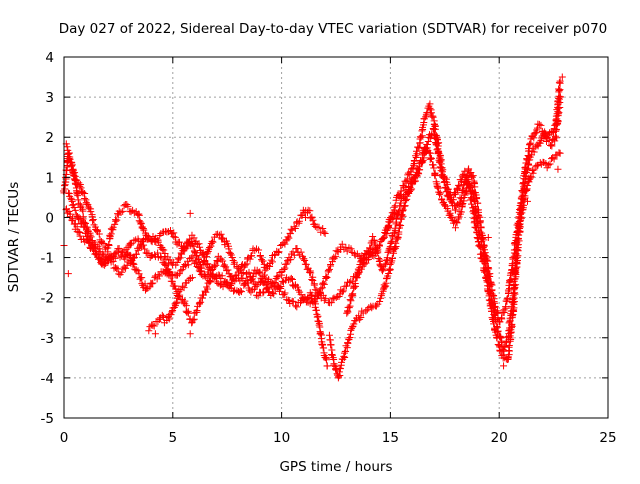  I want to click on y-tick-label: 4, so click(49, 58).